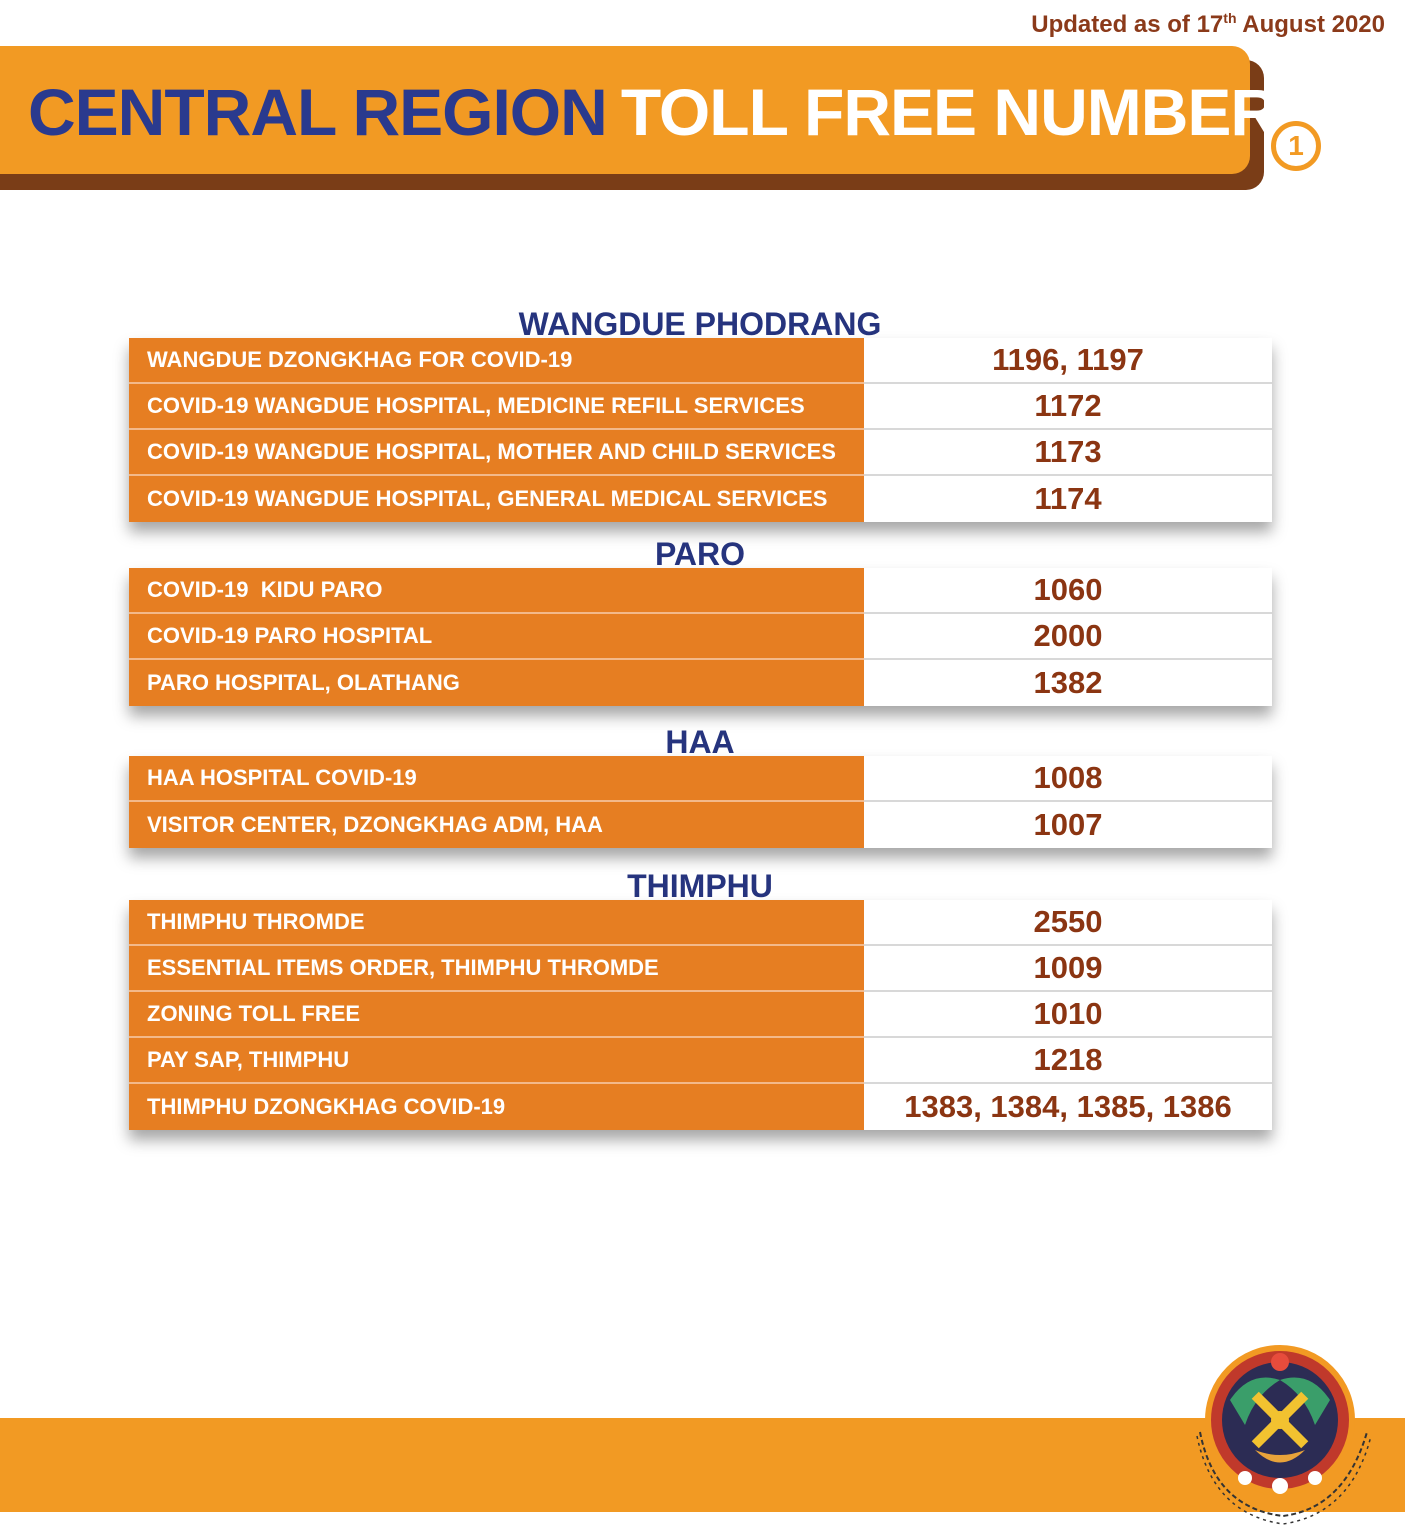 This screenshot has width=1405, height=1536. Describe the element at coordinates (700, 554) in the screenshot. I see `section-title-paro: PARO` at that location.